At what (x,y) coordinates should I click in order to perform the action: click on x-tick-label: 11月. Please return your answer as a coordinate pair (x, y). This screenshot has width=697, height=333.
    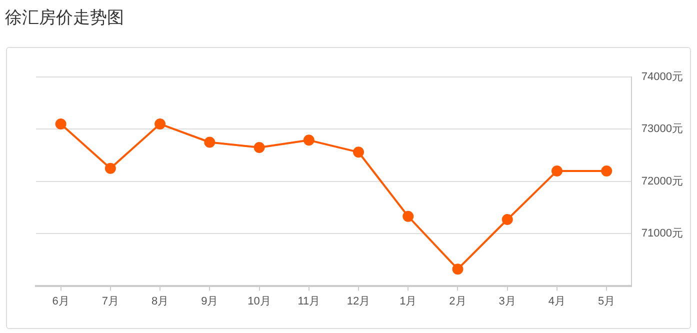
    Looking at the image, I should click on (309, 301).